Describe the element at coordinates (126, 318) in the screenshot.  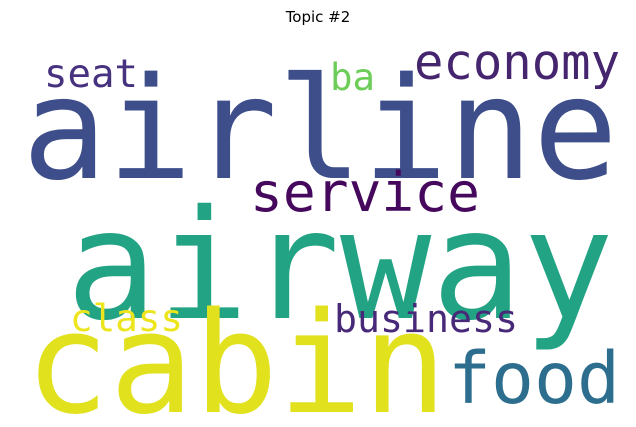
I see `word-class: class` at that location.